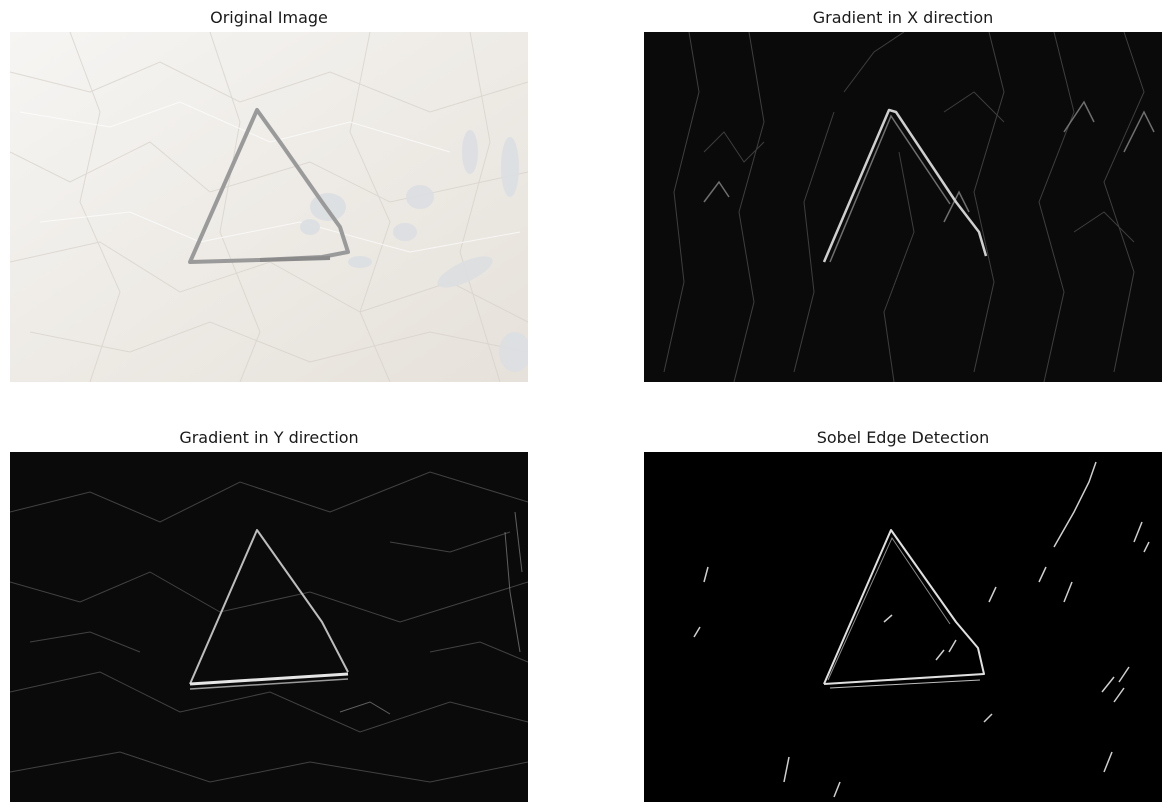 This screenshot has width=1171, height=812. I want to click on panel-title-gradient-x: Gradient in X direction, so click(903, 18).